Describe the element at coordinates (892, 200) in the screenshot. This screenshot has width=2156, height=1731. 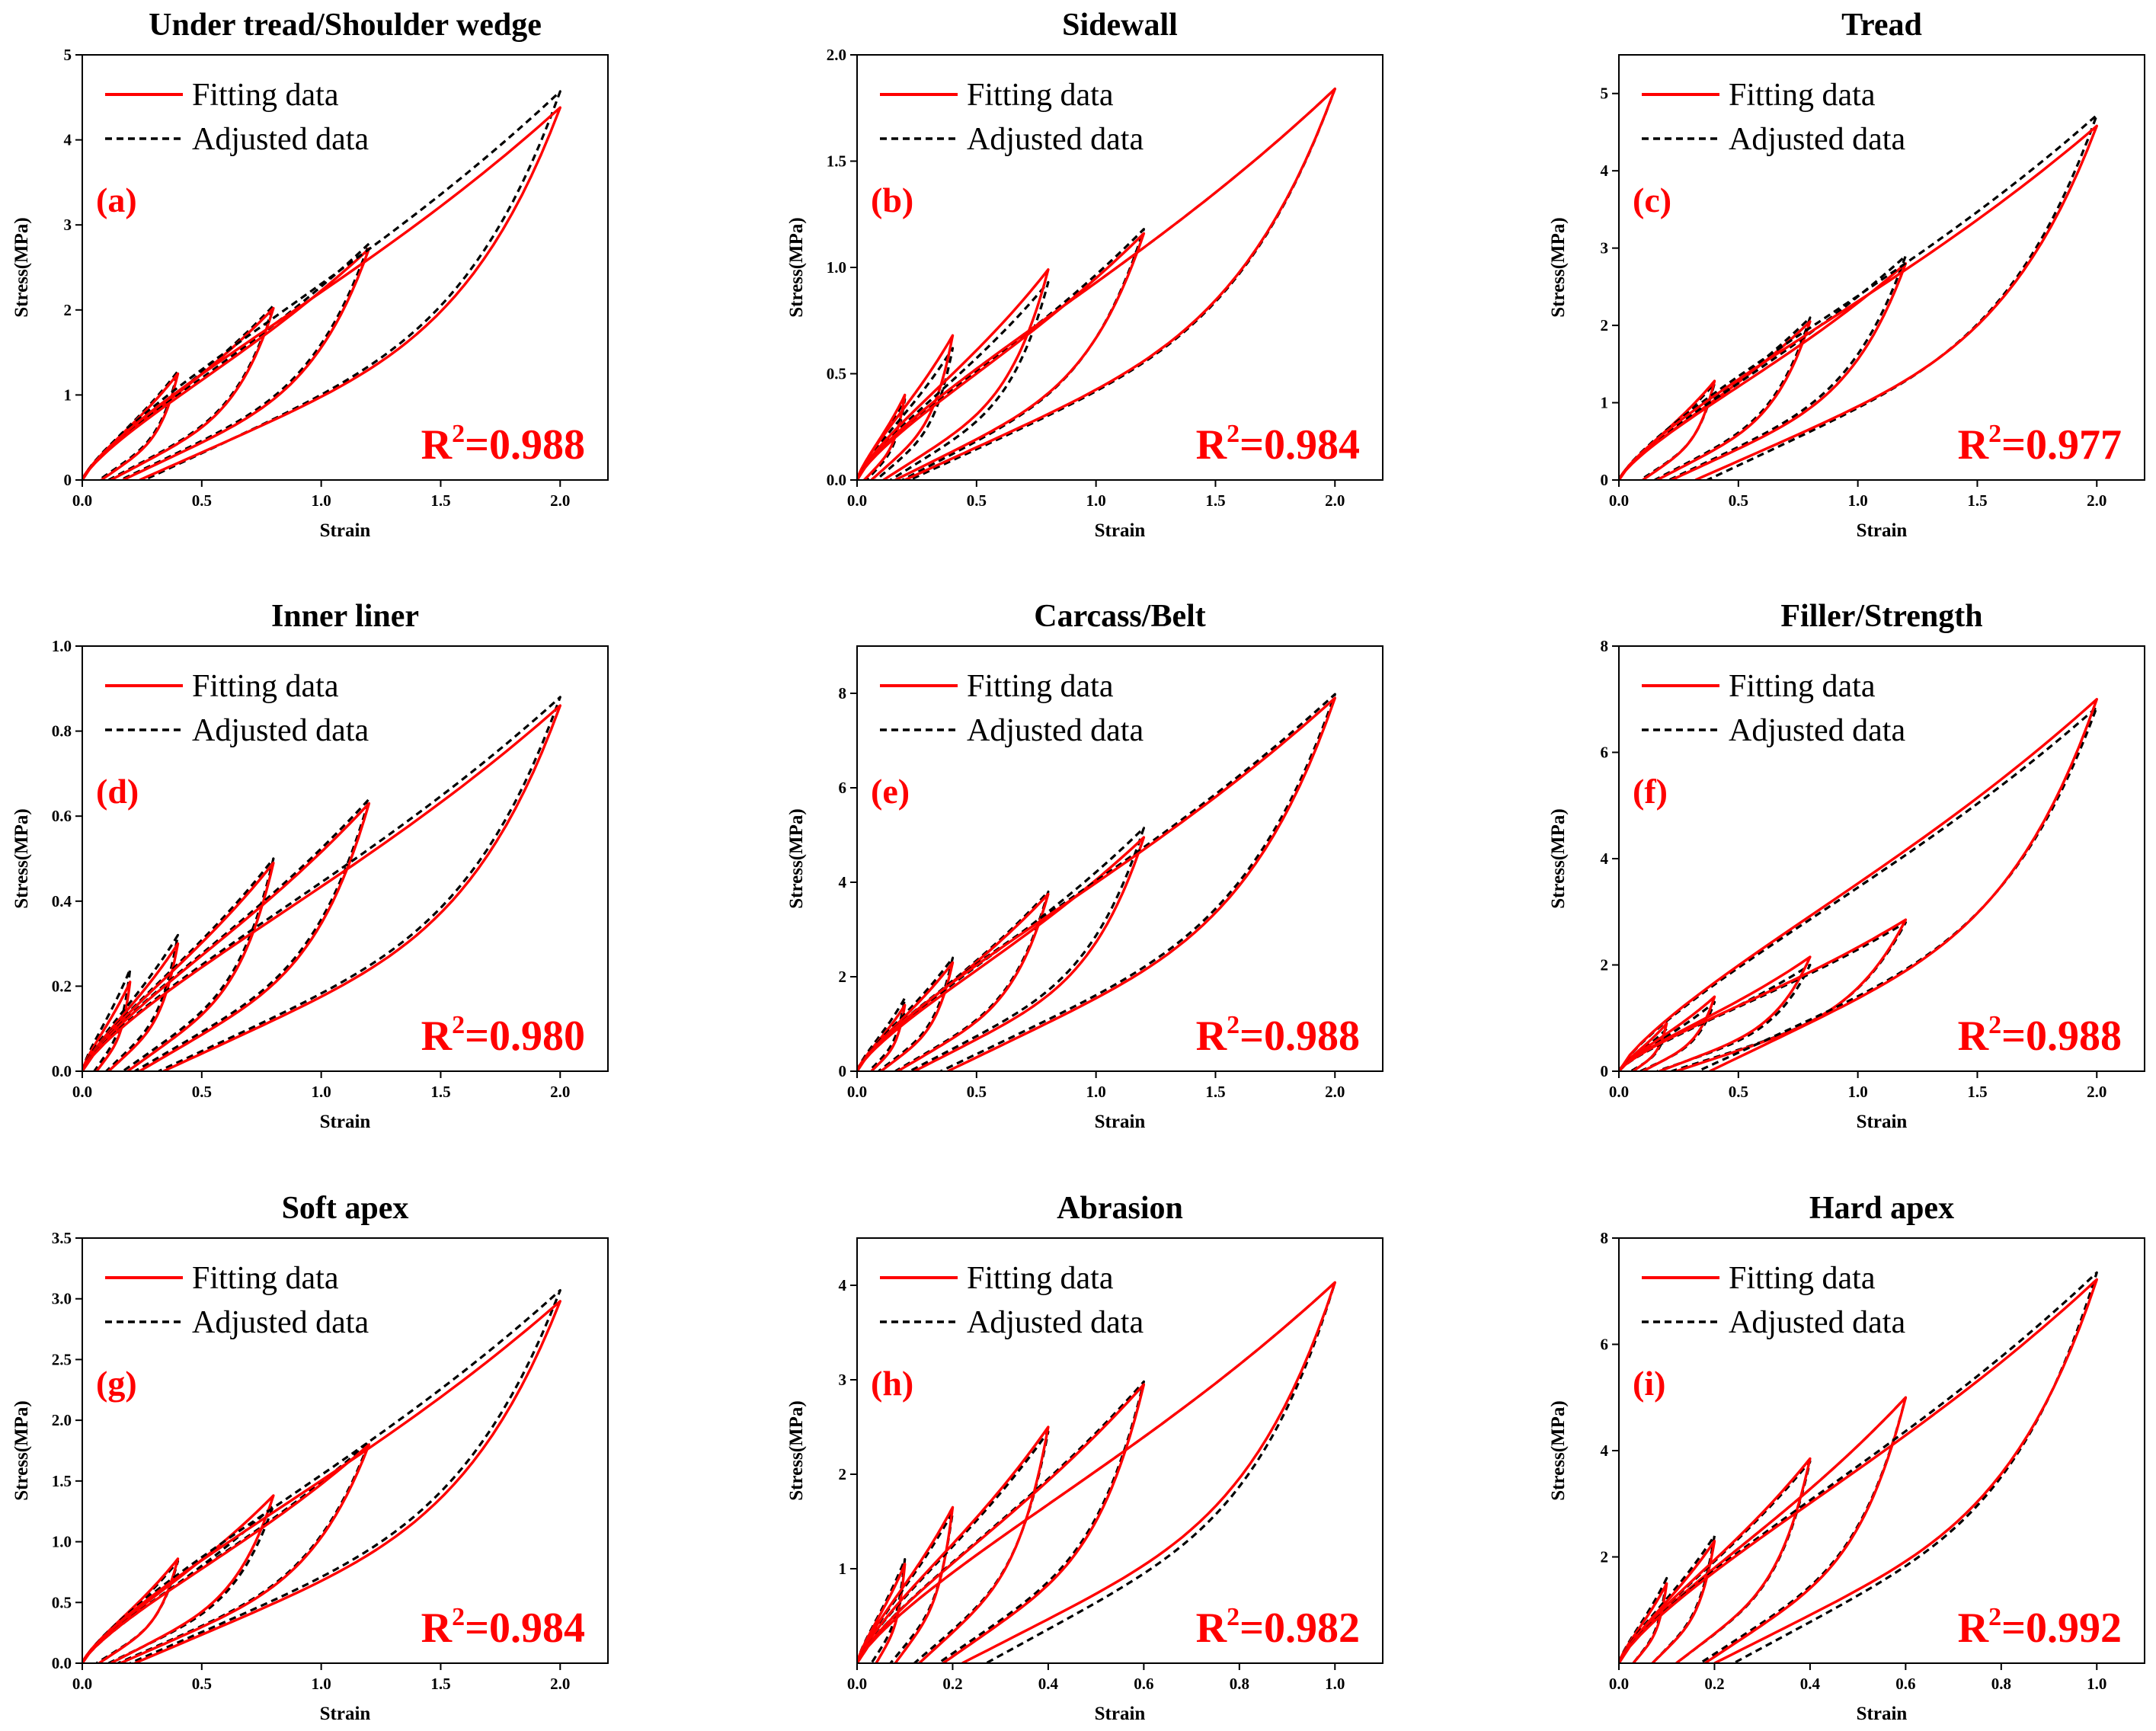
I see `panel-label: (b)` at that location.